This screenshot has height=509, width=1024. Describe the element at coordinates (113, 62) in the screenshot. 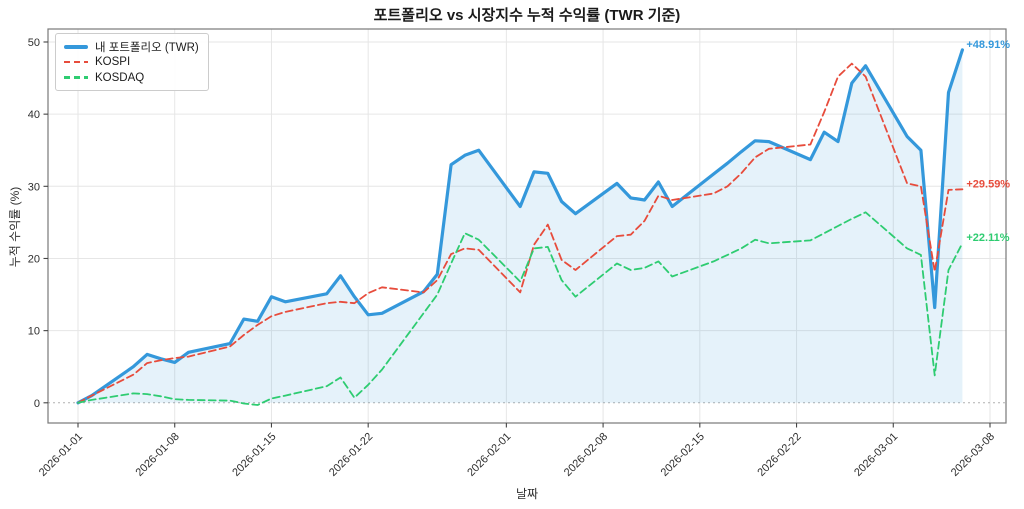

I see `legend-label-kospi: KOSPI` at that location.